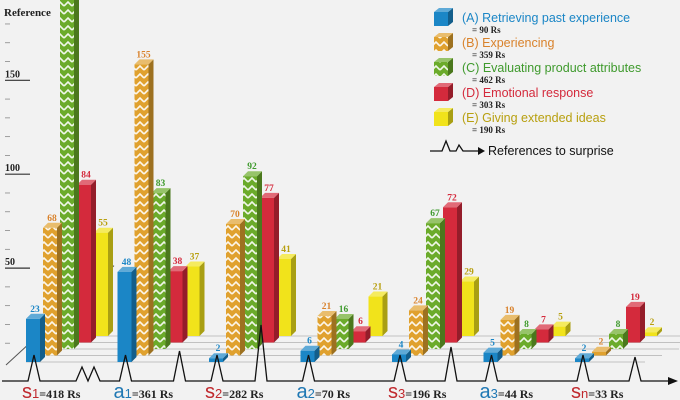  Describe the element at coordinates (441, 119) in the screenshot. I see `legend-swatch` at that location.